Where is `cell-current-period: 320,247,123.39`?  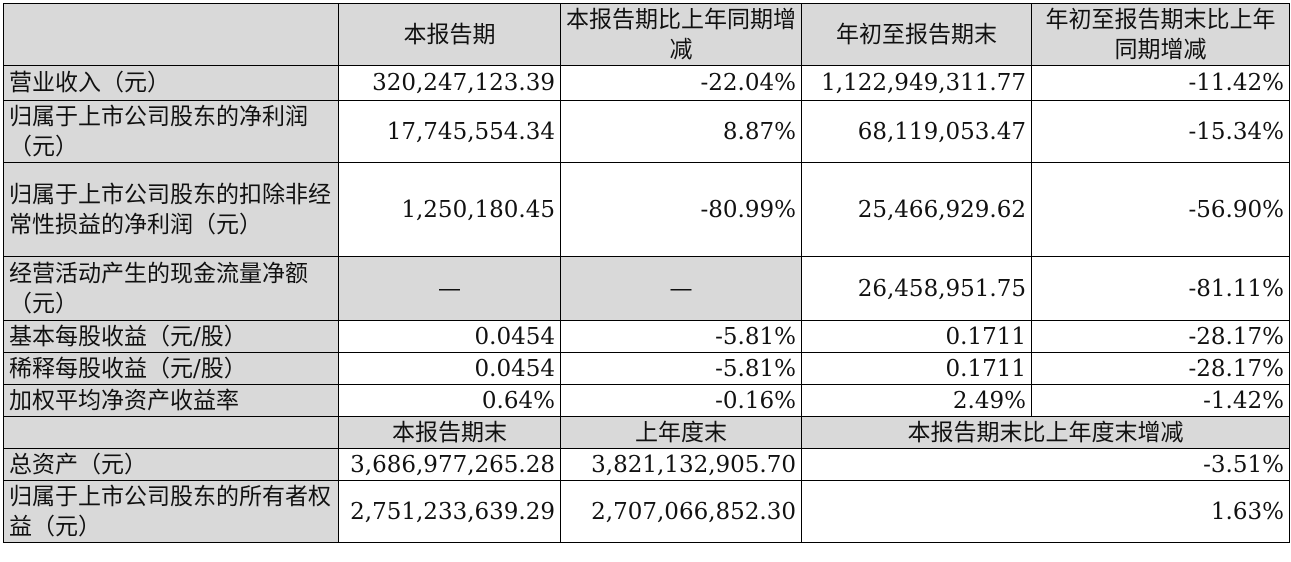 cell-current-period: 320,247,123.39 is located at coordinates (449, 83).